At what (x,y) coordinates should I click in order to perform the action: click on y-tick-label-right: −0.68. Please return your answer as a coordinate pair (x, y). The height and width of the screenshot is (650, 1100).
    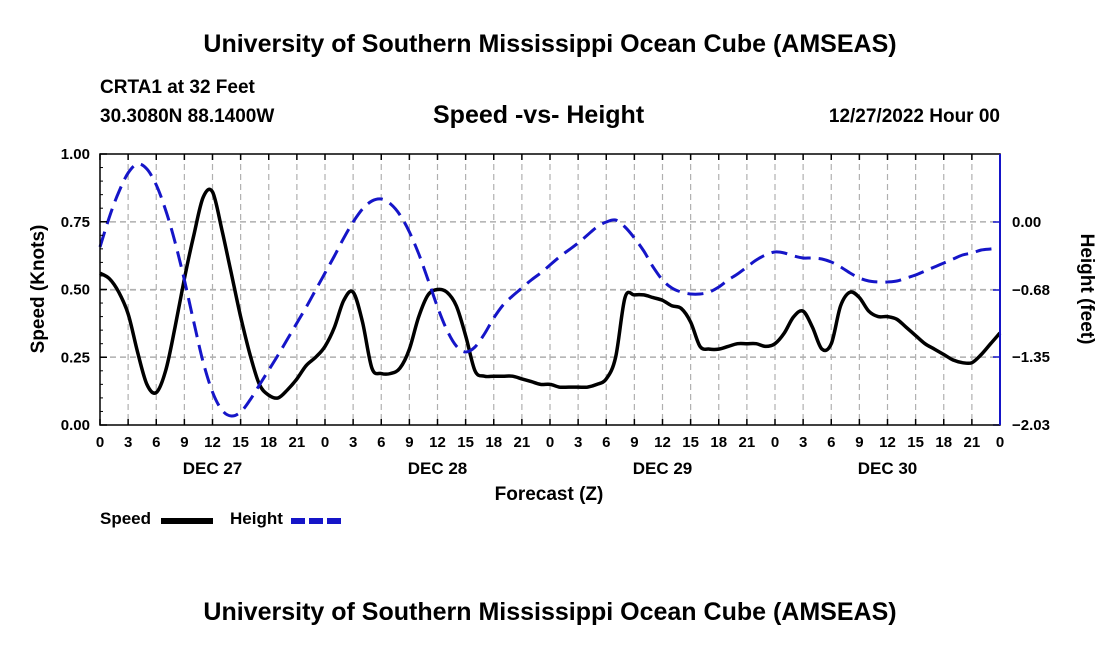
    Looking at the image, I should click on (1031, 290).